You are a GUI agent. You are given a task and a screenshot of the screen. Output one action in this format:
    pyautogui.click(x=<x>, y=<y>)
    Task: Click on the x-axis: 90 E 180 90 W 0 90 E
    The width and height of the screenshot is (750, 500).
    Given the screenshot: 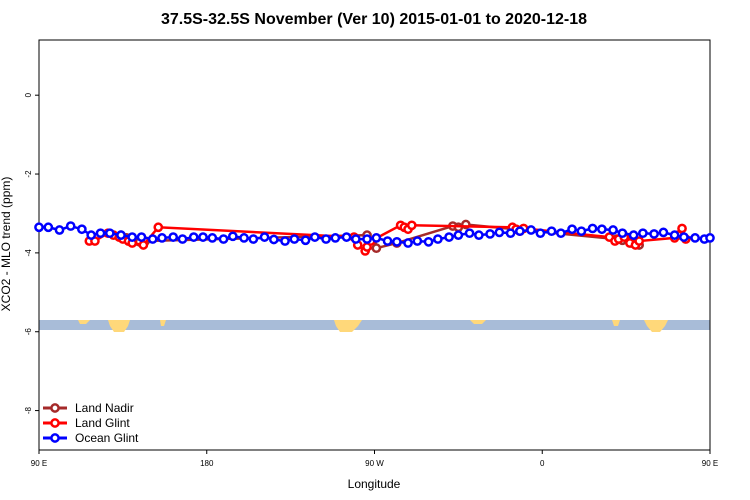 What is the action you would take?
    pyautogui.click(x=374, y=459)
    